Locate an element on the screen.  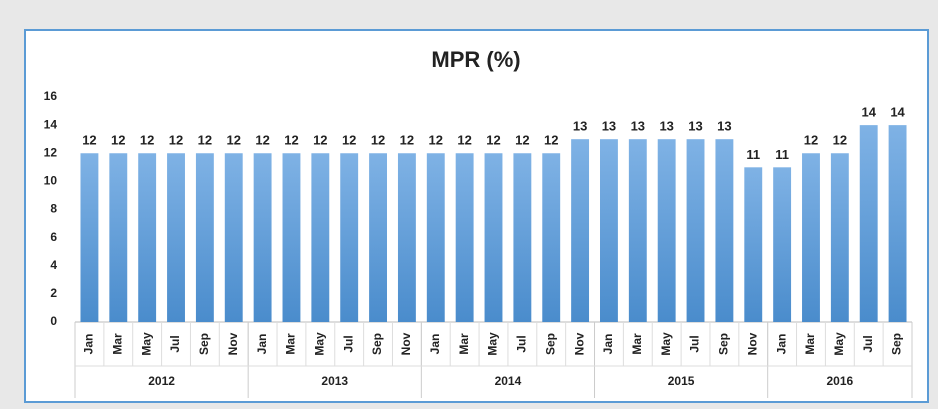
group-label: 2013 is located at coordinates (334, 381).